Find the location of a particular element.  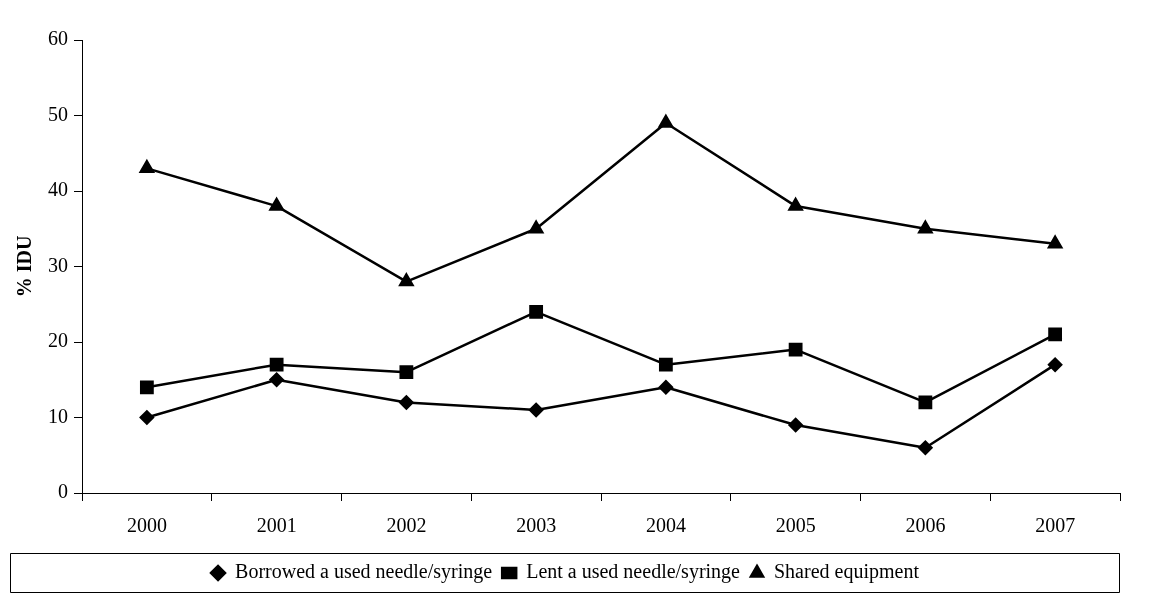

x-tick-label: 2002 is located at coordinates (406, 525).